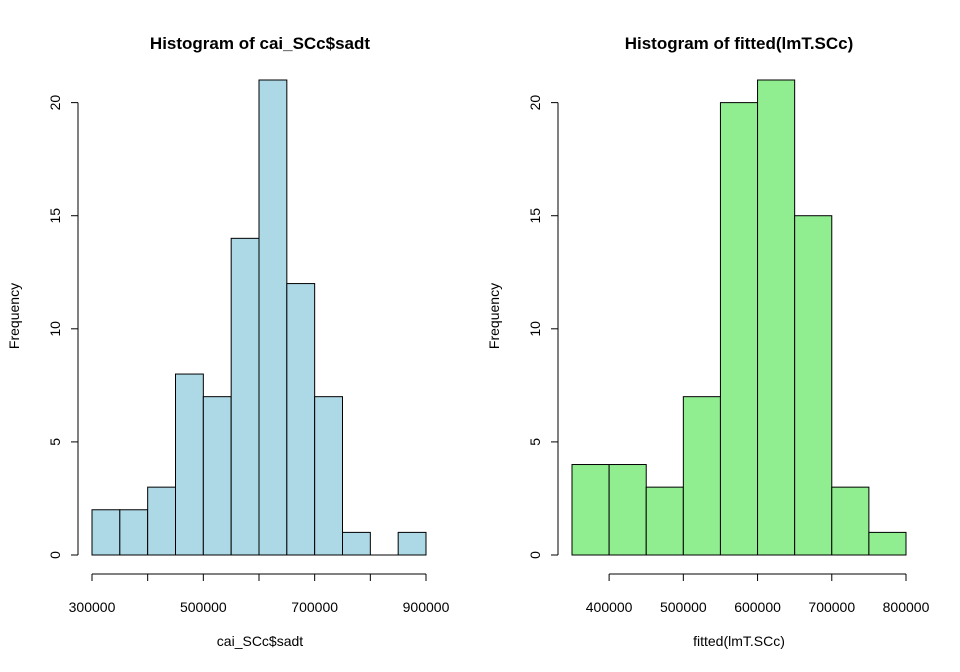 The image size is (960, 672). Describe the element at coordinates (609, 607) in the screenshot. I see `x-tick-label: 400000` at that location.